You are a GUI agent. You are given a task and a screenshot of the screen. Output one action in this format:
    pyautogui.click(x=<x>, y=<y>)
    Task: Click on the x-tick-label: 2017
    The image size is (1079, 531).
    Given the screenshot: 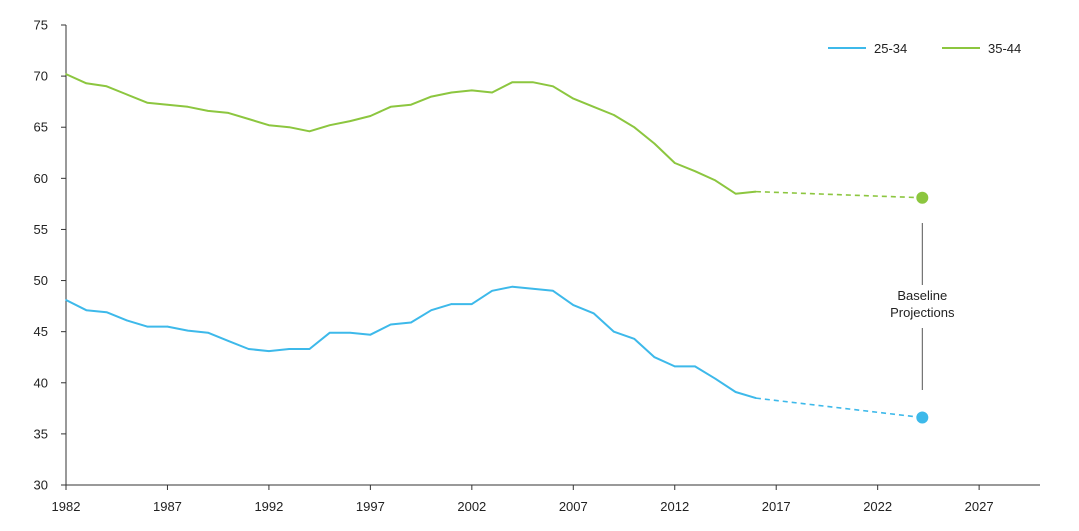 What is the action you would take?
    pyautogui.click(x=776, y=506)
    